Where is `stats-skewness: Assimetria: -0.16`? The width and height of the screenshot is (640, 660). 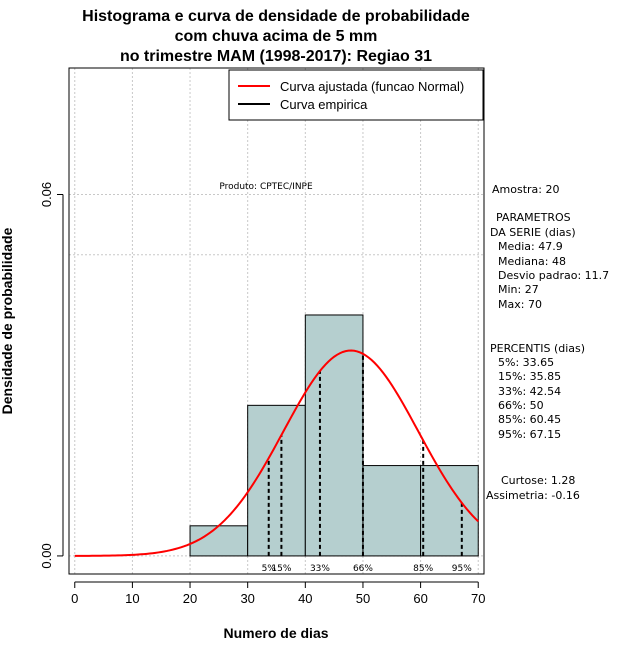
stats-skewness: Assimetria: -0.16 is located at coordinates (533, 495).